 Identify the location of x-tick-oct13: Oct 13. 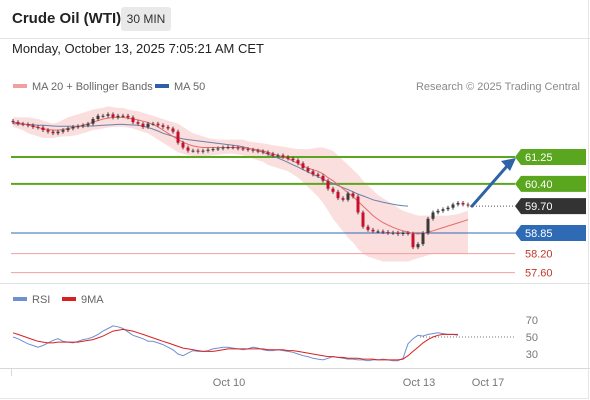
(419, 383).